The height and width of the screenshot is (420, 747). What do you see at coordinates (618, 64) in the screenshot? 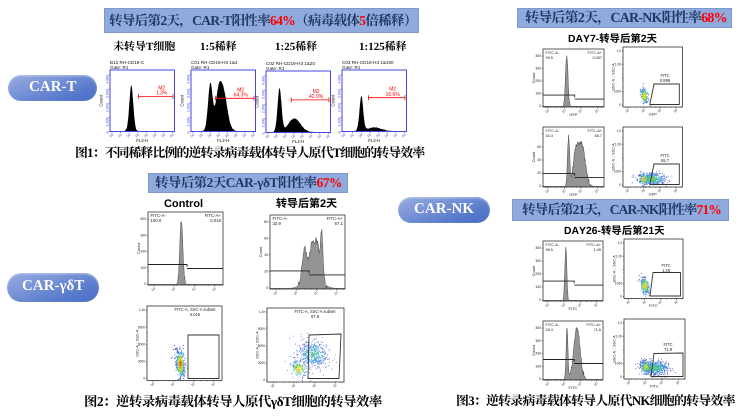
I see `svg-text: 1.00` at bounding box center [618, 64].